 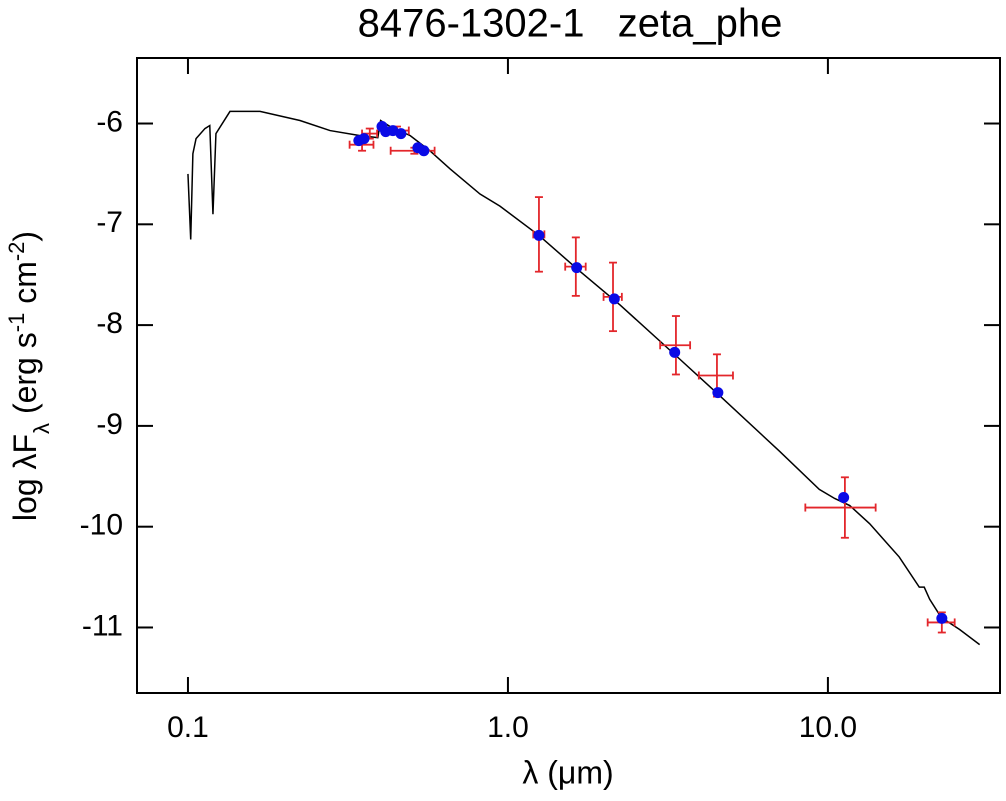 I want to click on x-tick-label: 0.1, so click(x=188, y=727).